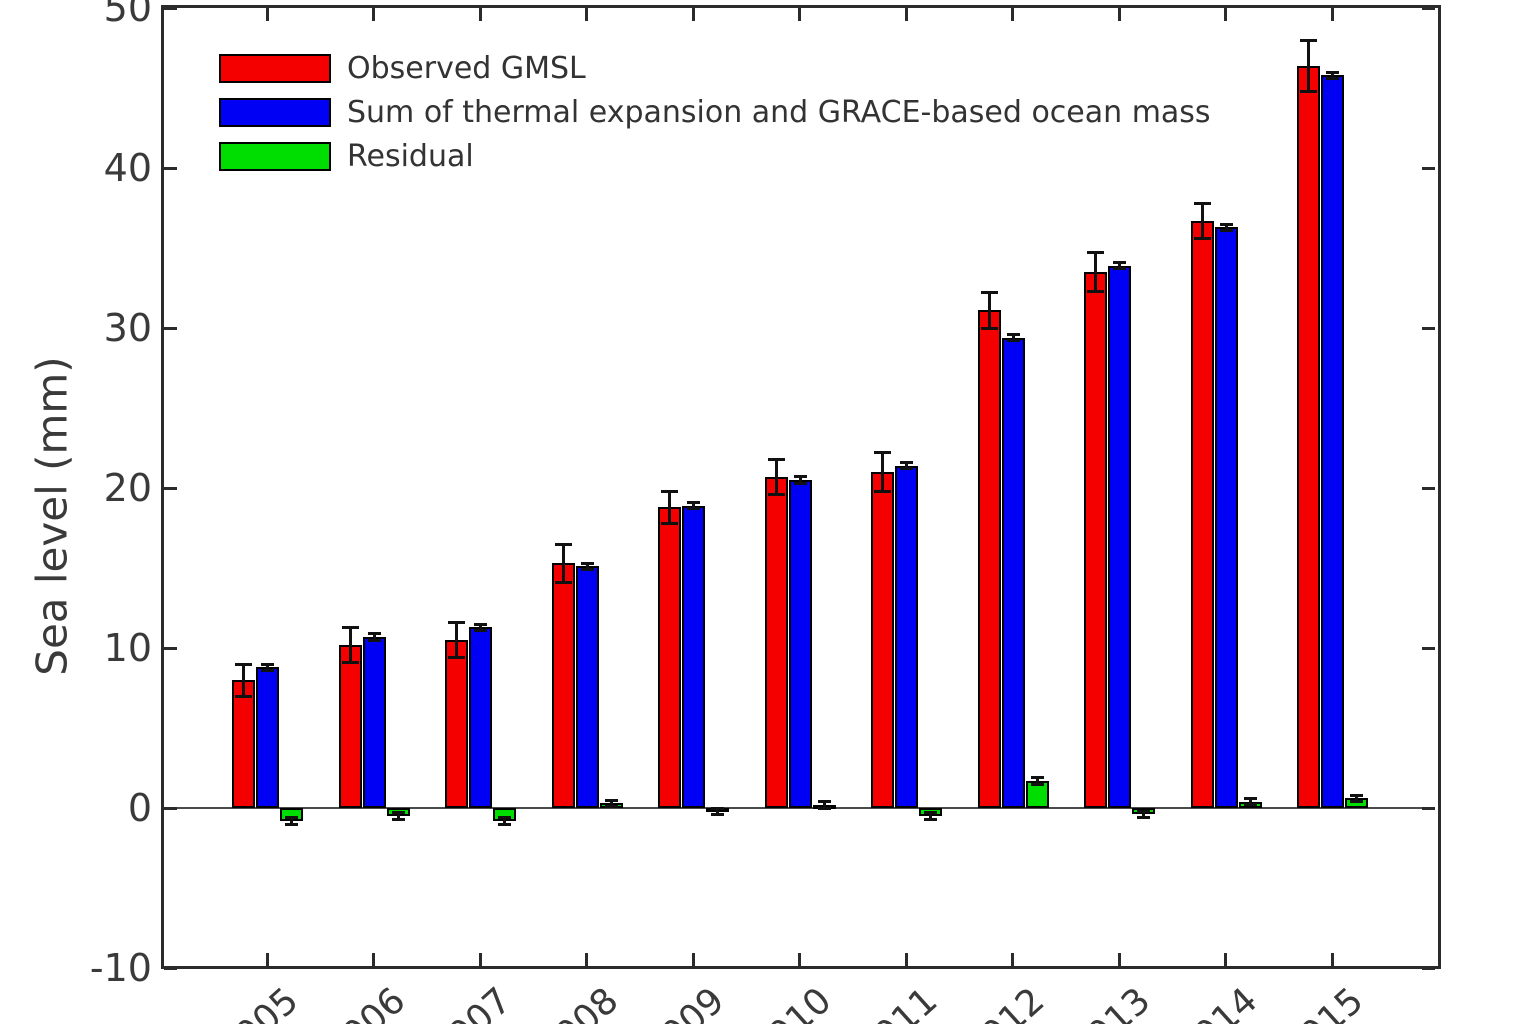  Describe the element at coordinates (120, 968) in the screenshot. I see `y-tick-label--10: -10` at that location.